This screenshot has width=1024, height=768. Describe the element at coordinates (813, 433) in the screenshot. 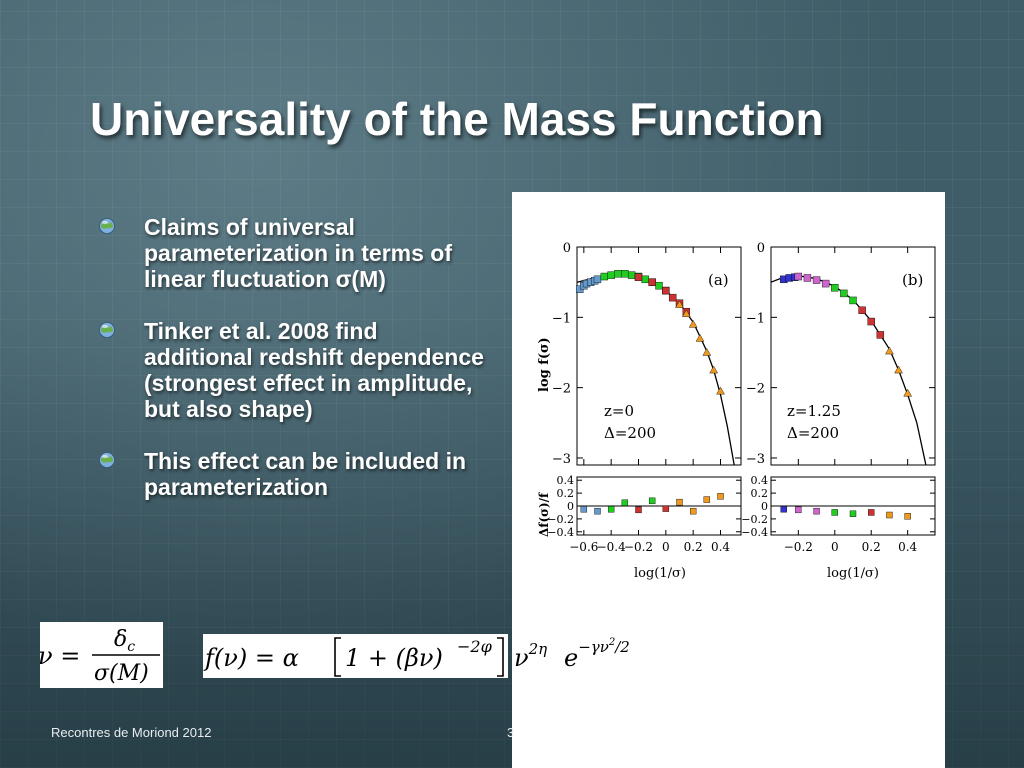

I see `panel-b-overdensity: Δ=200` at that location.